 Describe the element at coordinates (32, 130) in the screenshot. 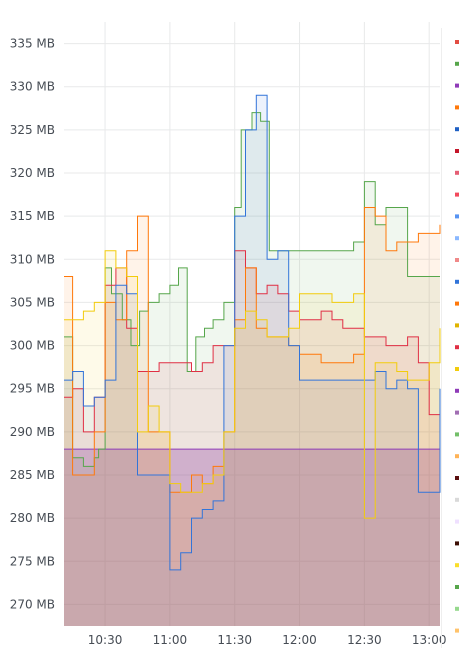

I see `y-tick-label: 325 MB` at that location.